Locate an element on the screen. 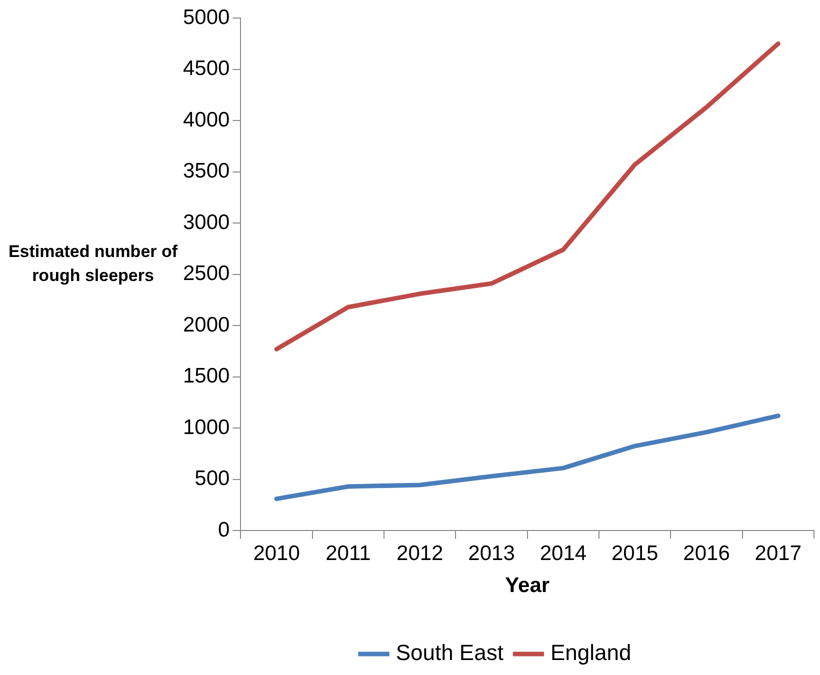  x-tick-label: 2010 is located at coordinates (276, 553).